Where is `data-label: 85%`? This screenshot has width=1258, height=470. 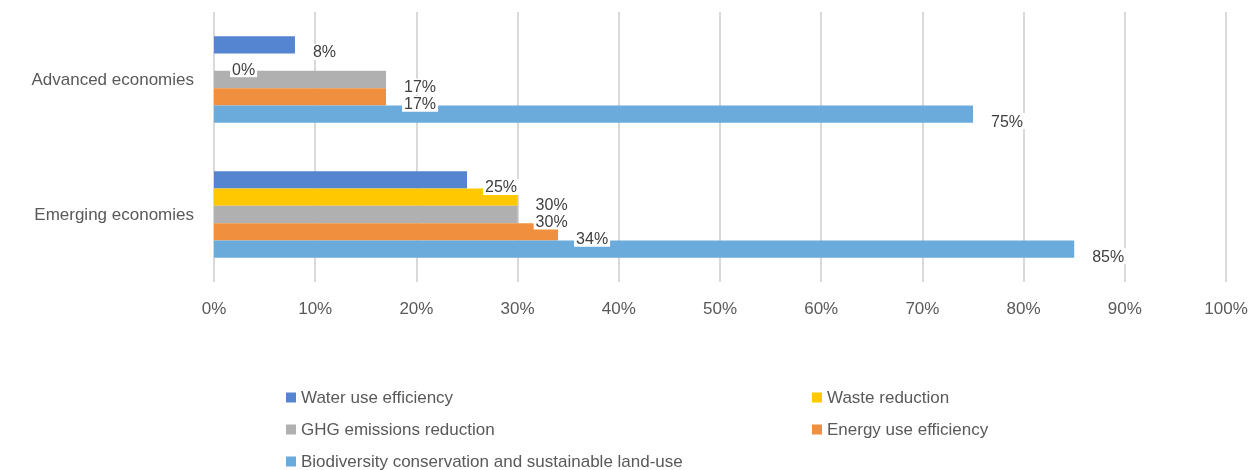
data-label: 85% is located at coordinates (1108, 256).